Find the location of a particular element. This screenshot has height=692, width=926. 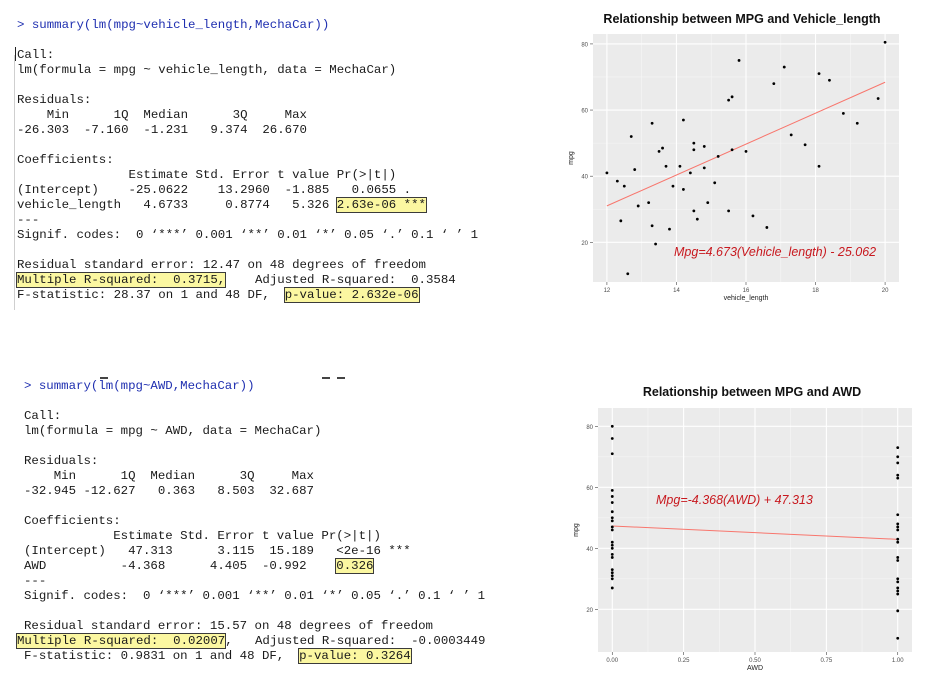

tick-label: 1.00 is located at coordinates (898, 661).